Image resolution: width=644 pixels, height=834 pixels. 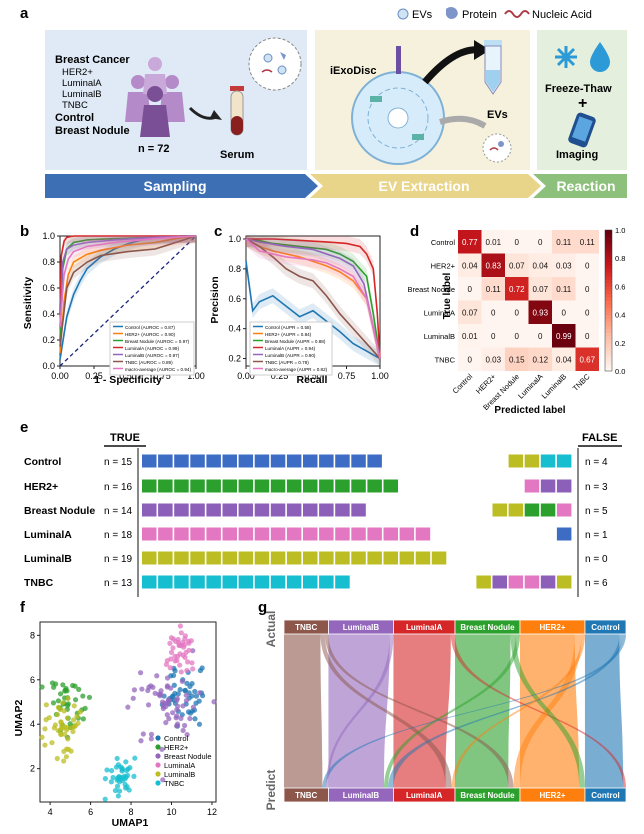 What do you see at coordinates (596, 487) in the screenshot?
I see `row-false-count: n = 3` at bounding box center [596, 487].